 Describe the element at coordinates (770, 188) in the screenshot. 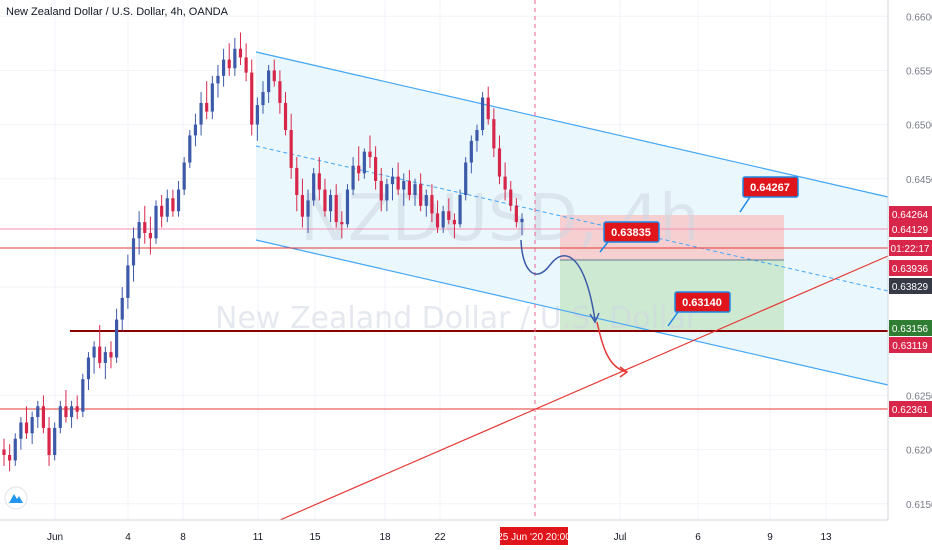

I see `annotation-0.64267-text: 0.64267` at that location.